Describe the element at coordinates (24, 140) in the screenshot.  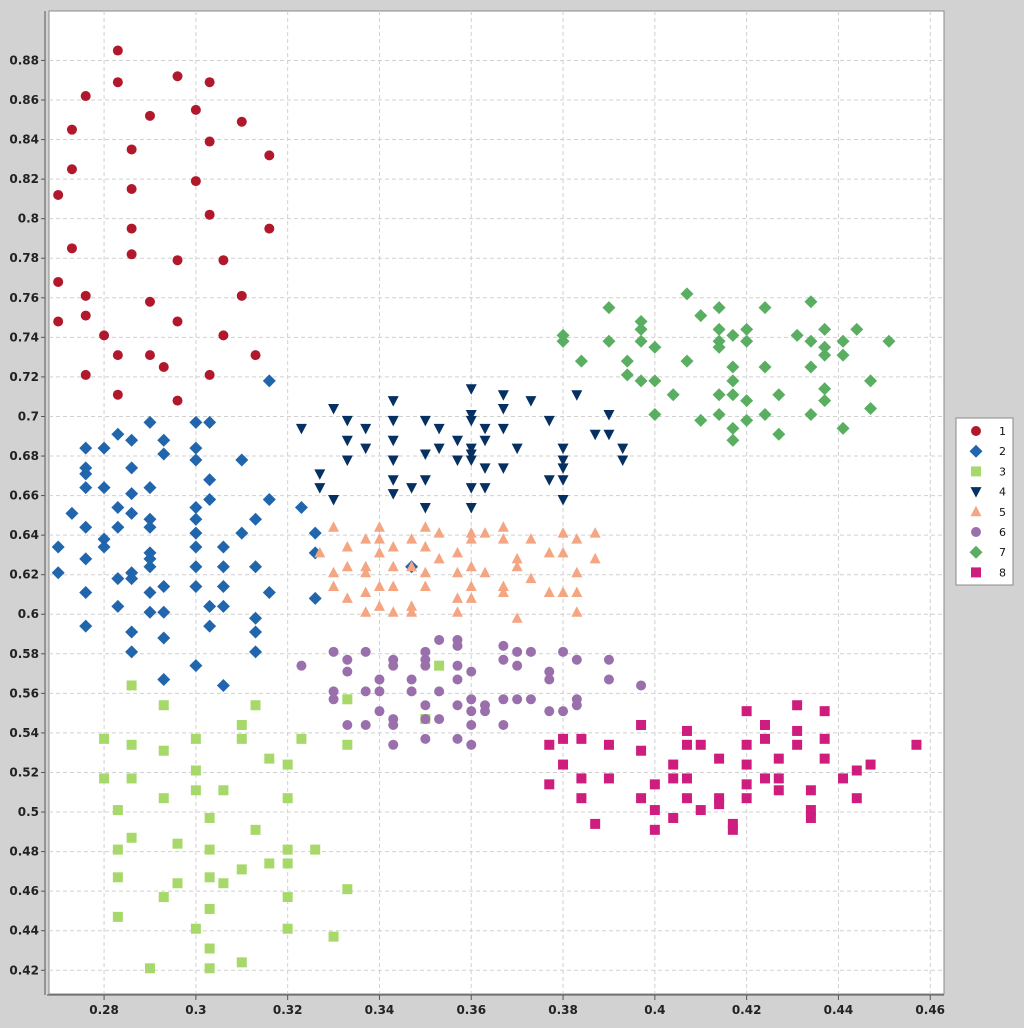
I see `y-tick-label: 0.84` at that location.